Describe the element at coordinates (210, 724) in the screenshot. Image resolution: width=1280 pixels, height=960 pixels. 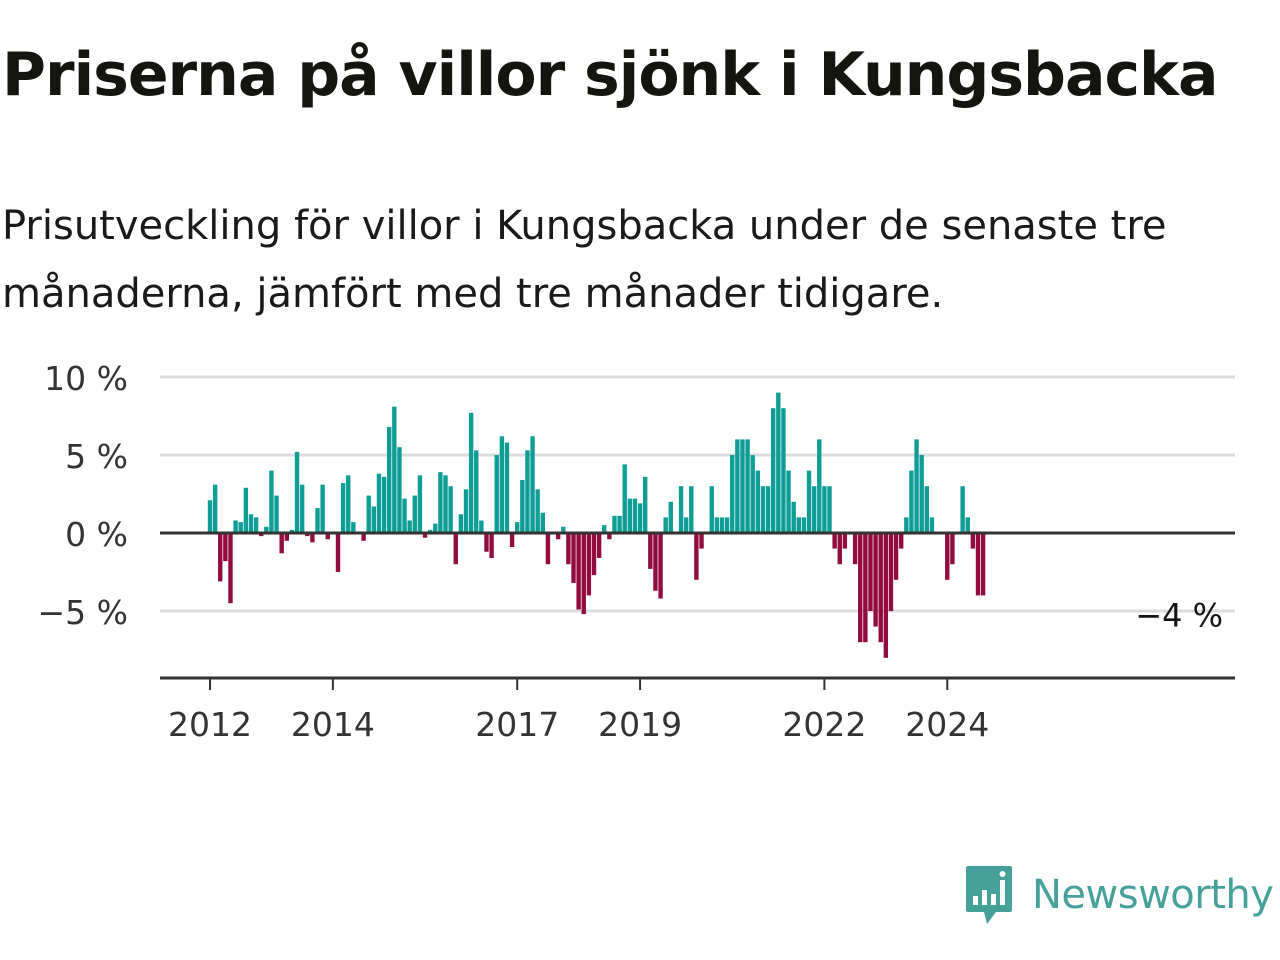
I see `x-tick-label: 2012` at that location.